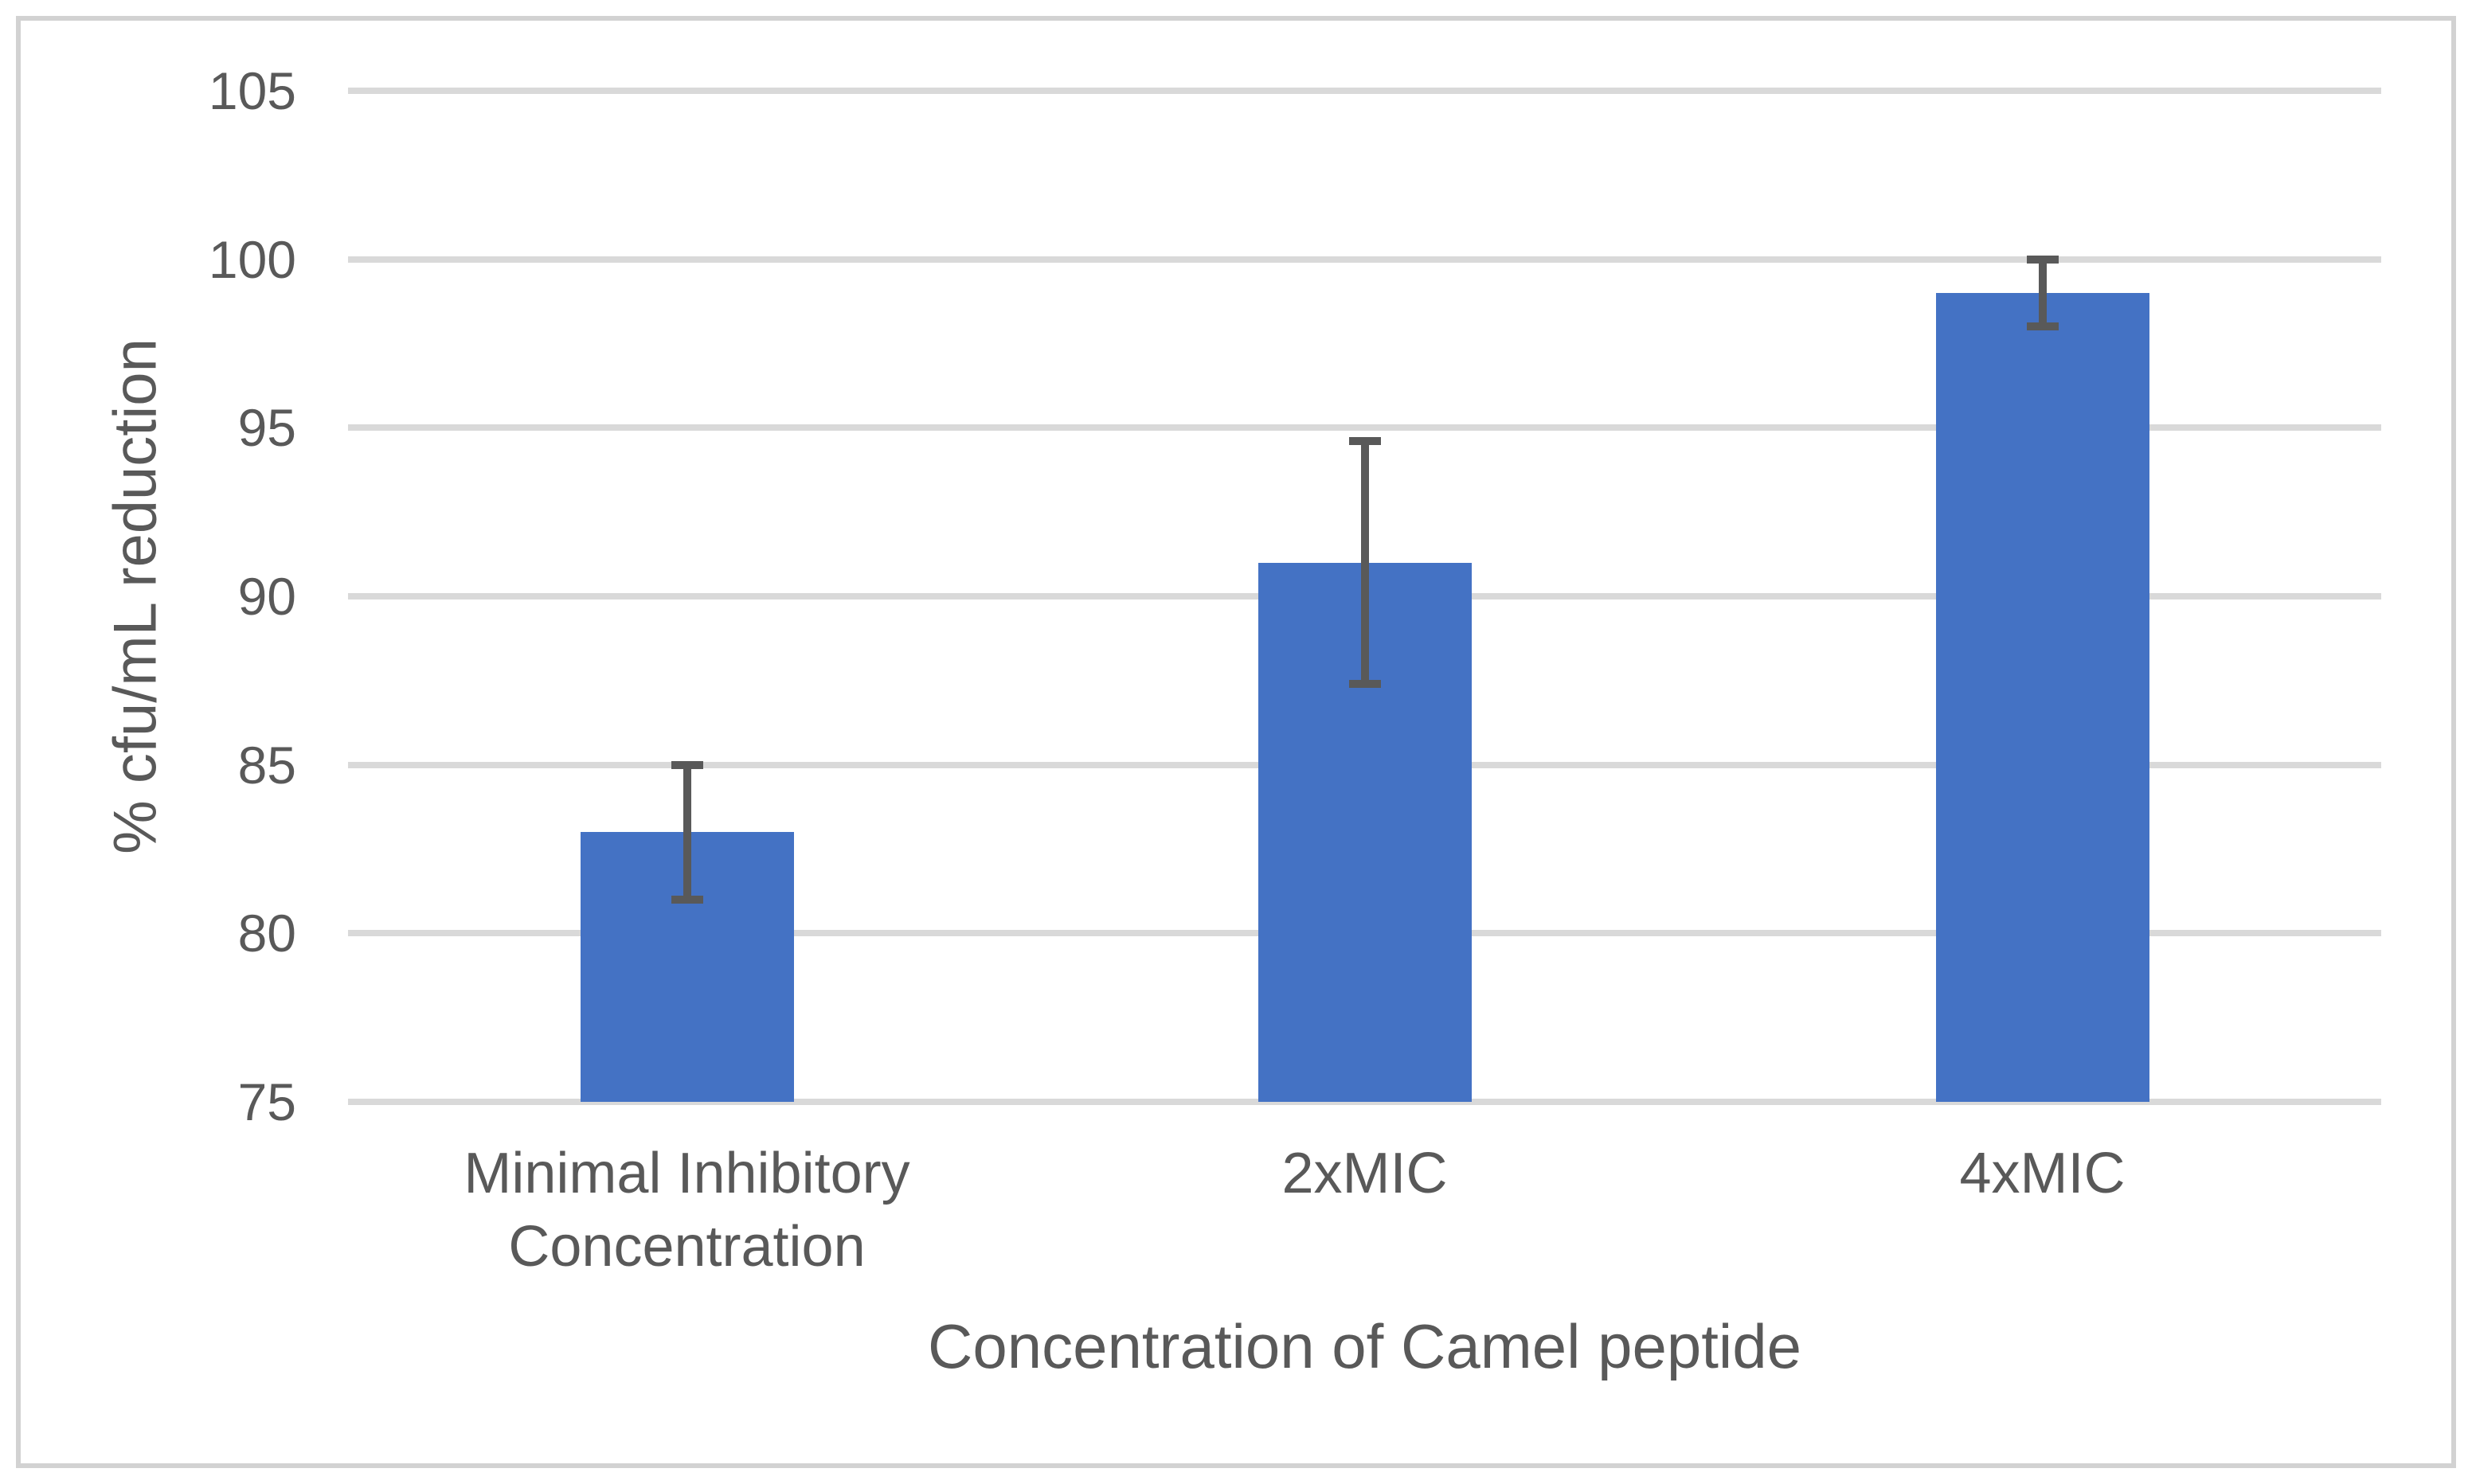 Image resolution: width=2472 pixels, height=1484 pixels. Describe the element at coordinates (686, 1210) in the screenshot. I see `category-label: Minimal Inhibitory Concentration` at that location.